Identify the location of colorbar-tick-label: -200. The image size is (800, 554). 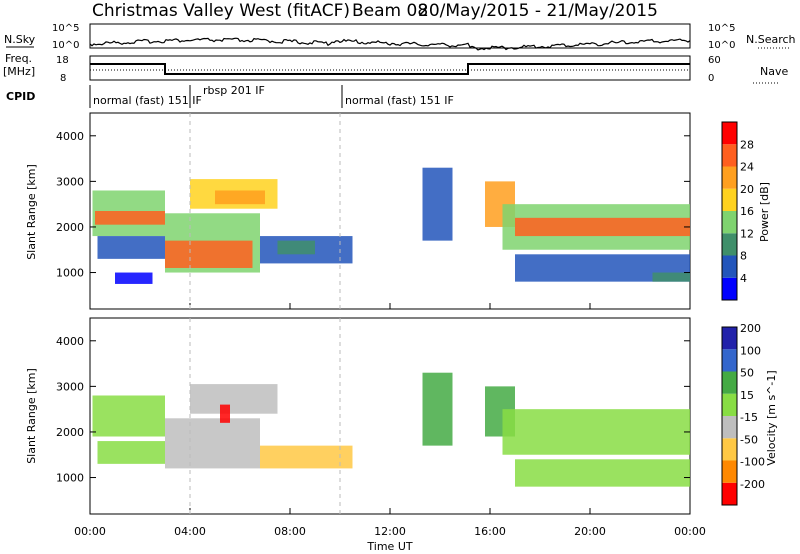
(752, 484).